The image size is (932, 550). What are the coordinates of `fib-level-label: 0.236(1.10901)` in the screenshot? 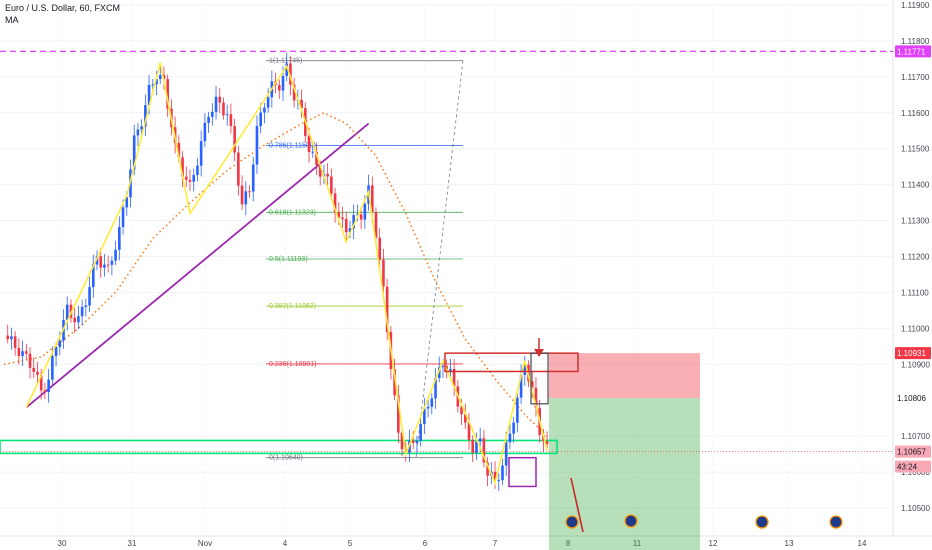 It's located at (292, 364).